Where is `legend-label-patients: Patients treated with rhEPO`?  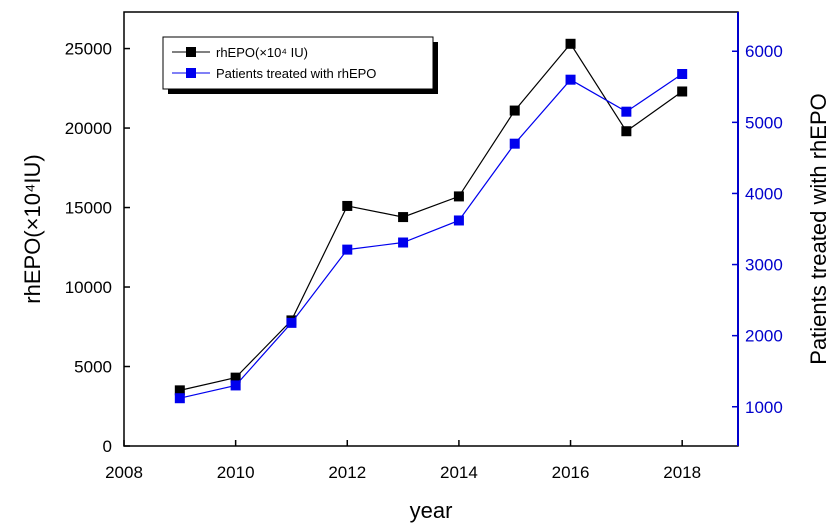 legend-label-patients: Patients treated with rhEPO is located at coordinates (296, 73).